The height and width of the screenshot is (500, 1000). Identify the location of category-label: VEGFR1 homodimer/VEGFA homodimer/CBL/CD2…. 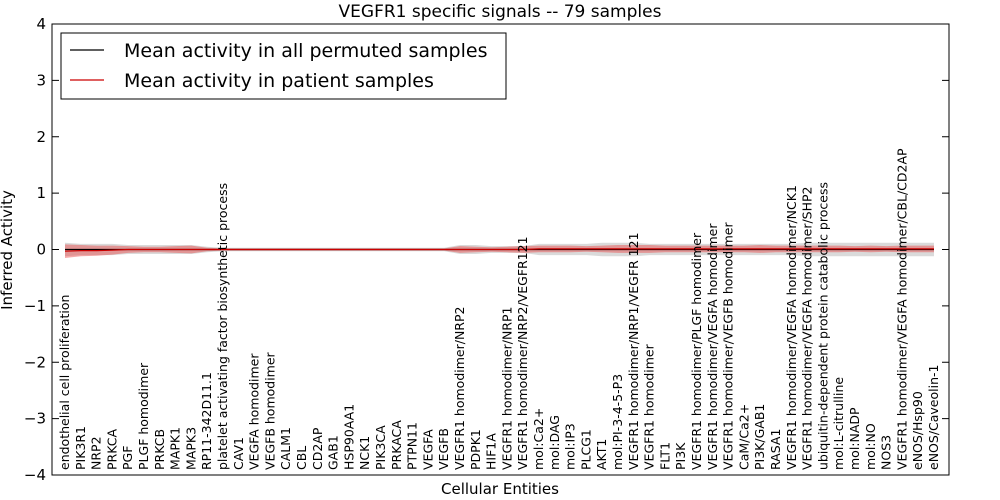
(901, 309).